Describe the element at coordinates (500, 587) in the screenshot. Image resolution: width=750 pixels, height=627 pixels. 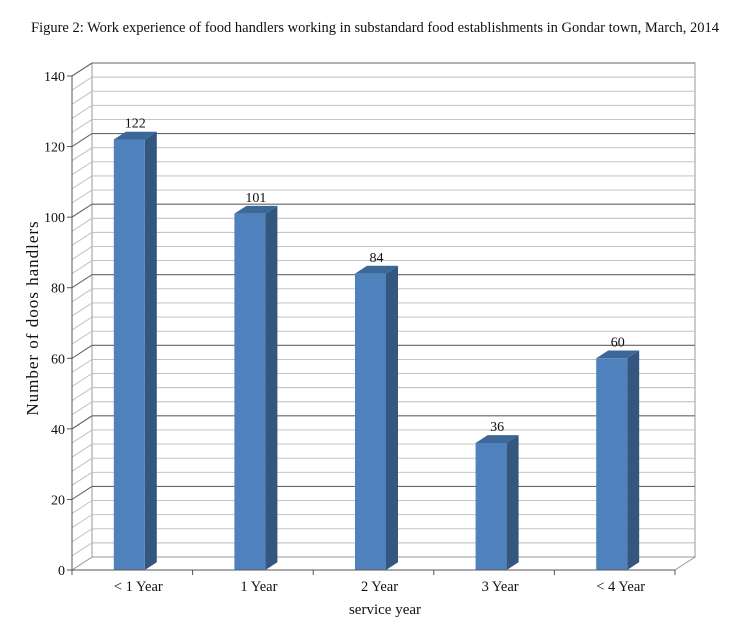
I see `x-tick-label: 3 Year` at that location.